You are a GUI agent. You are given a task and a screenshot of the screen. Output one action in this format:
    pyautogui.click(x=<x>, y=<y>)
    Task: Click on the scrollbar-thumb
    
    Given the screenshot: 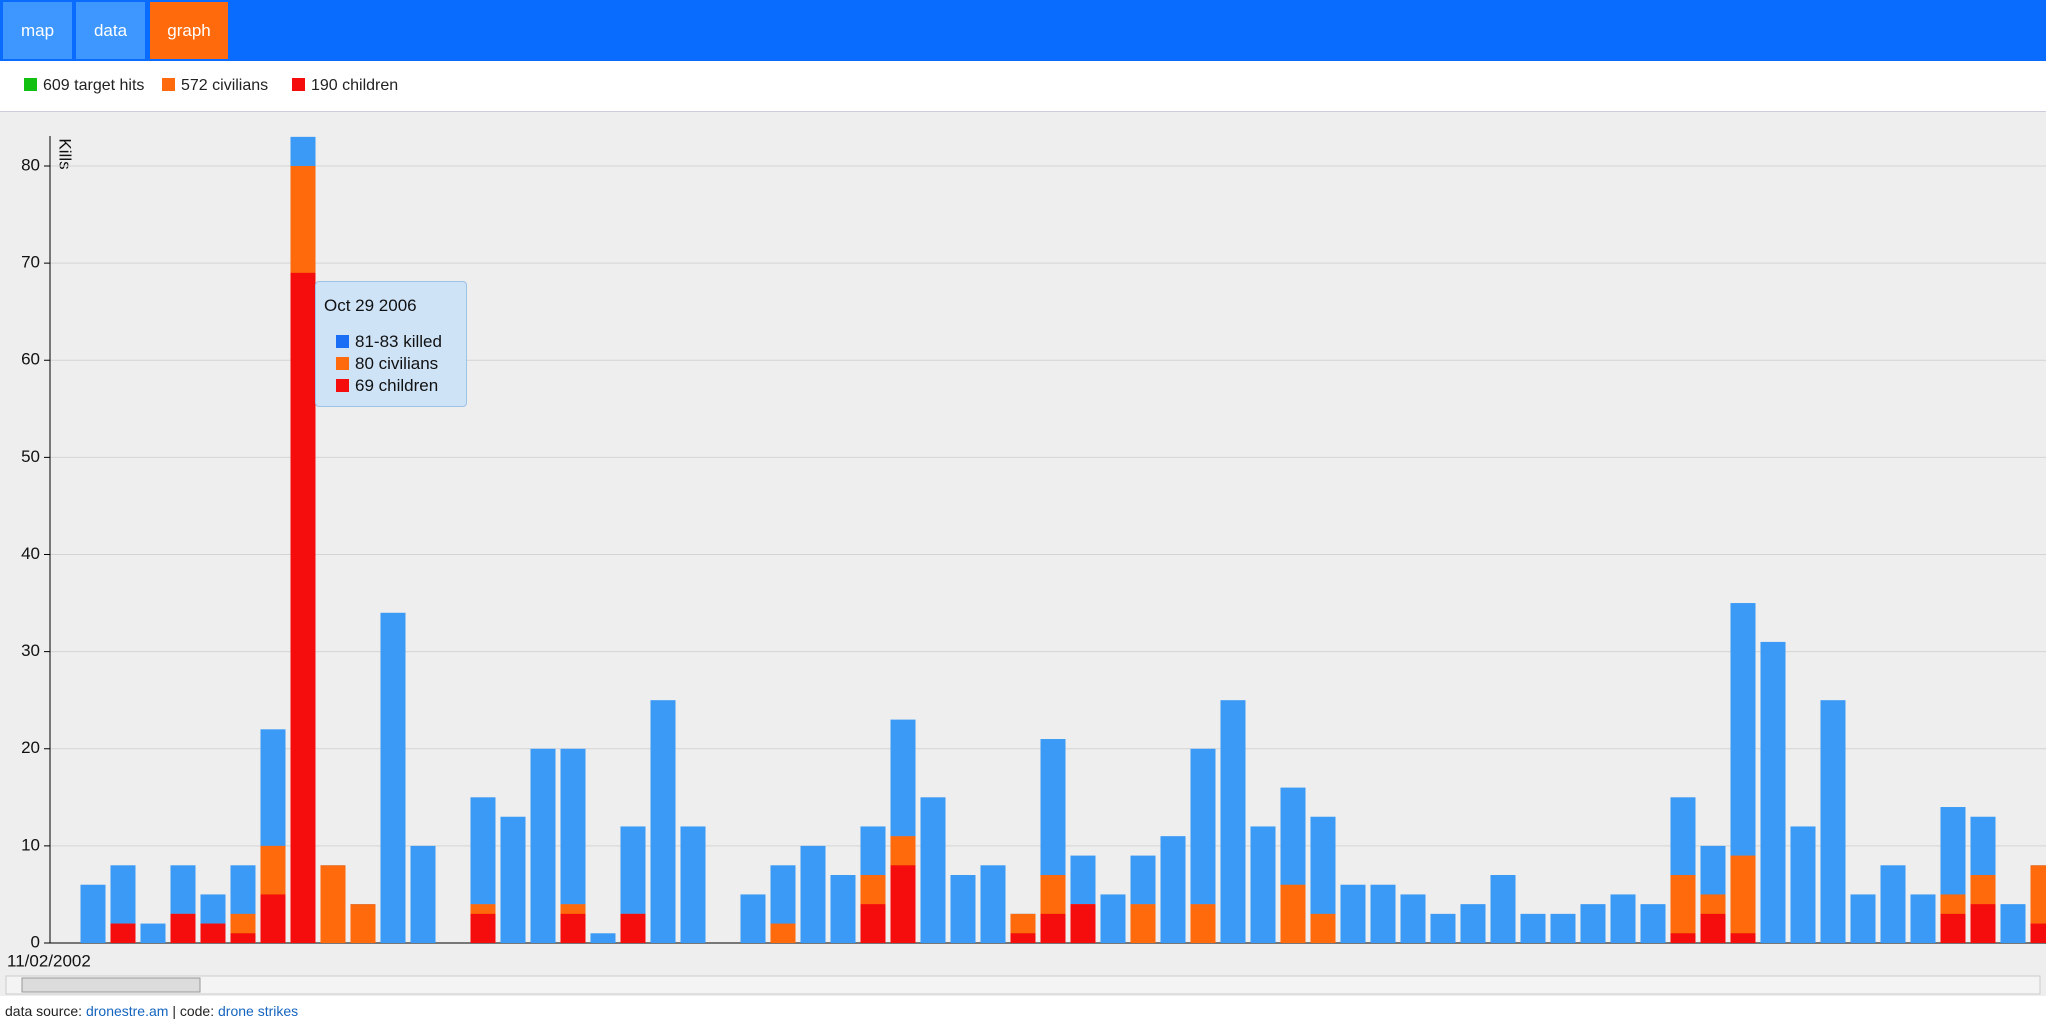 What is the action you would take?
    pyautogui.click(x=111, y=985)
    